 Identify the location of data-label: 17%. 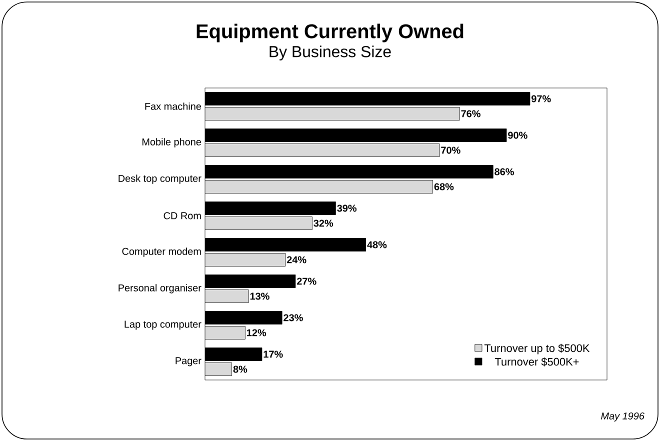
(273, 354).